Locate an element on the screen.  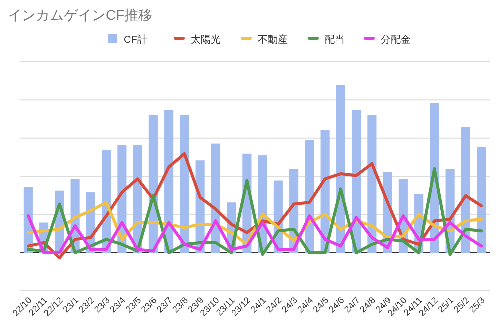
bar is located at coordinates (481, 200).